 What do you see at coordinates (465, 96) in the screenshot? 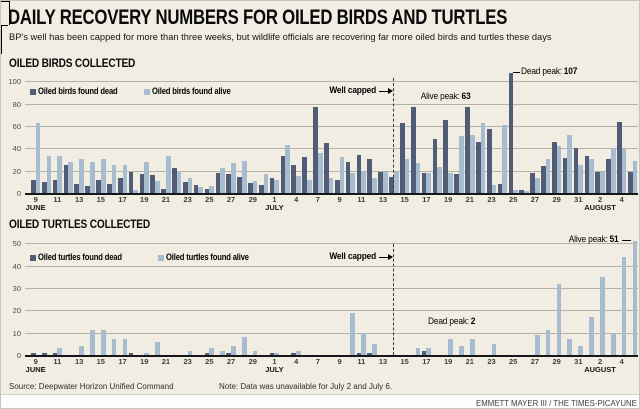
I see `annotation-value: 63` at bounding box center [465, 96].